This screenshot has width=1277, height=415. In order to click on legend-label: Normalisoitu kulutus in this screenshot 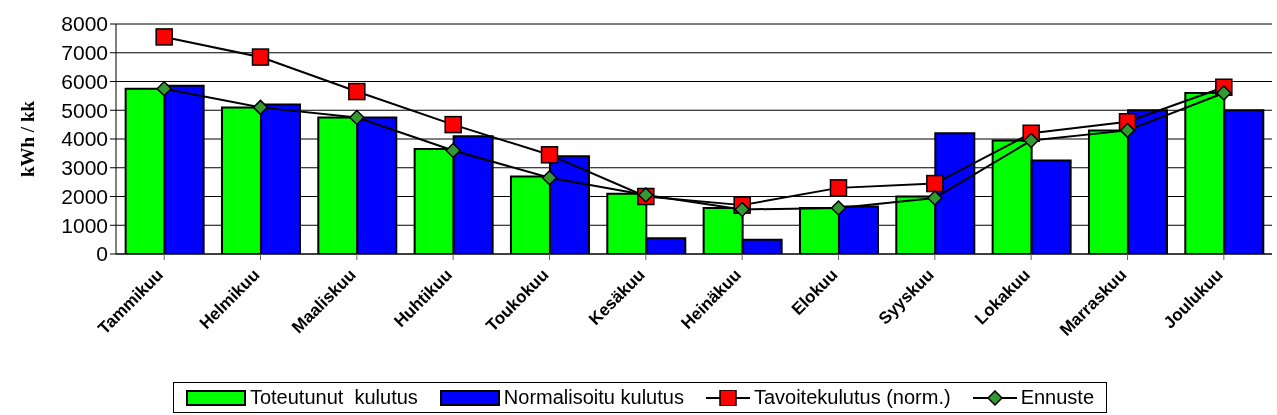, I will do `click(593, 397)`.